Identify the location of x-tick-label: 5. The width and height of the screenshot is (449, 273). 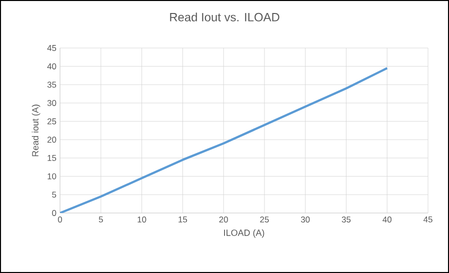
(100, 219).